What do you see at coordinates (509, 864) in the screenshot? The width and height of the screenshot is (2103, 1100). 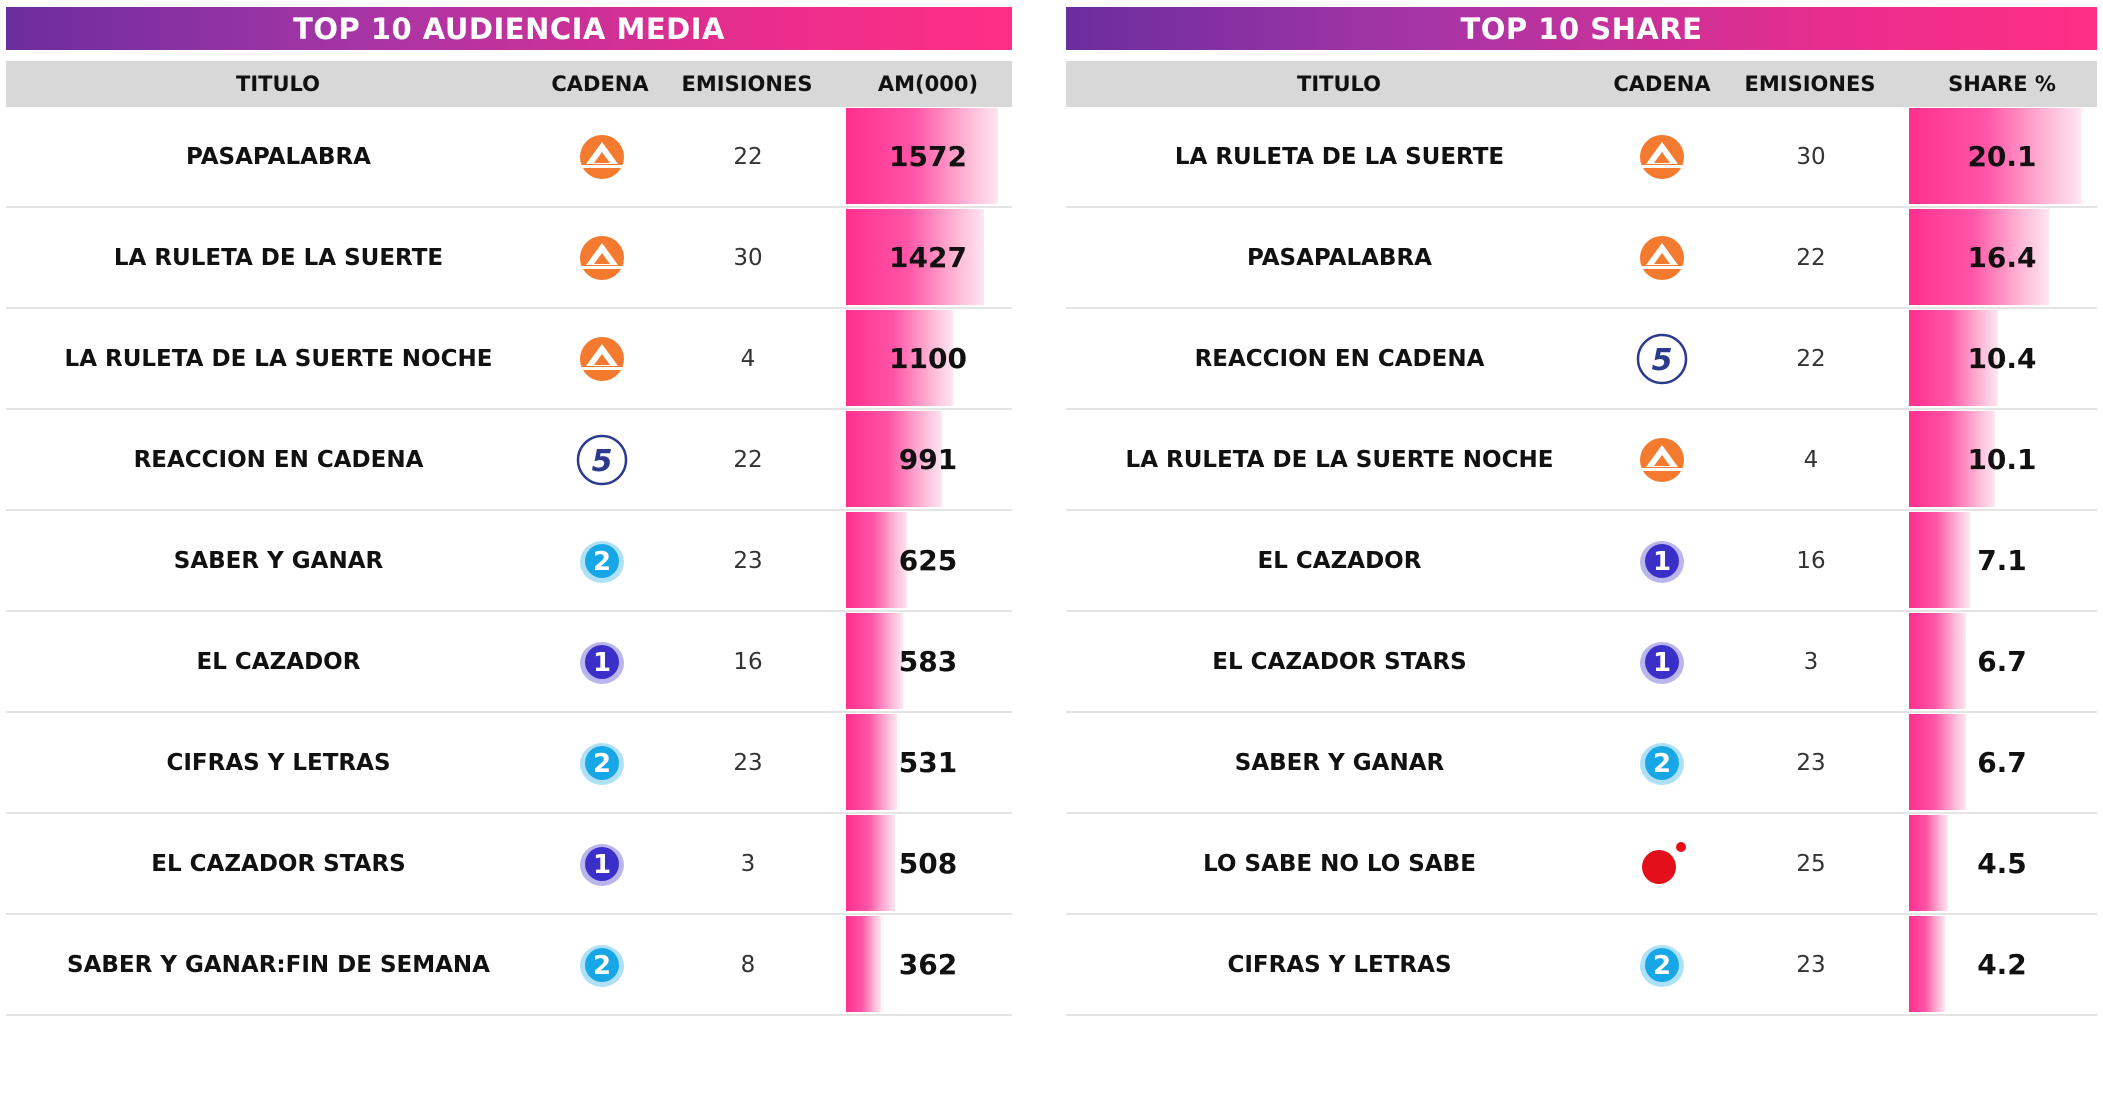 I see `table-row: EL CAZADOR STARS 1 3 508` at bounding box center [509, 864].